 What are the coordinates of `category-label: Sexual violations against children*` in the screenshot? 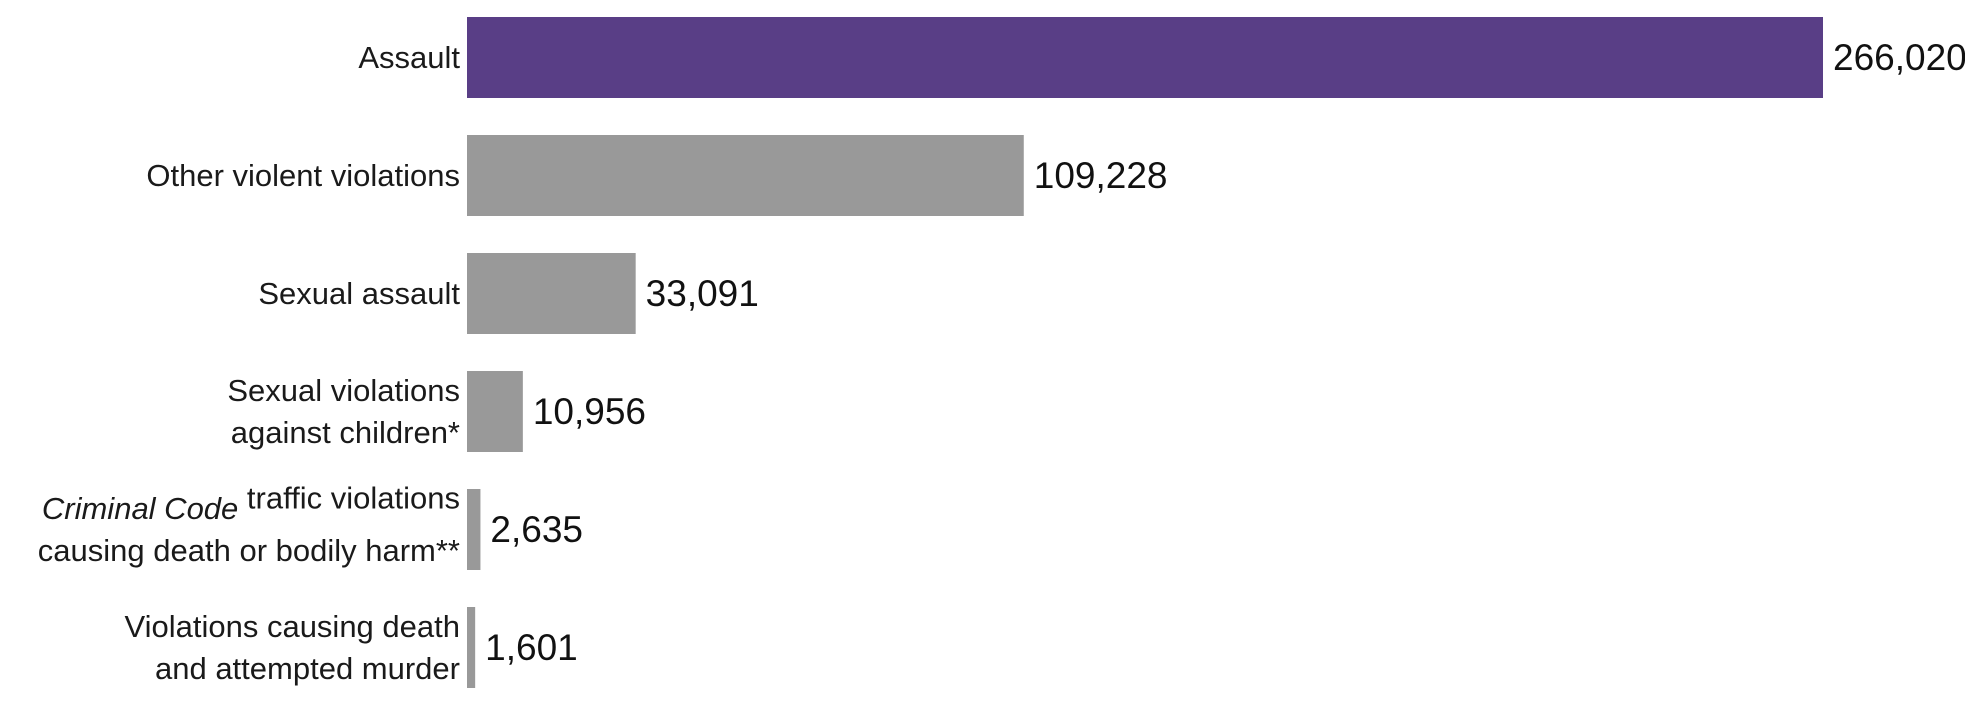 It's located at (343, 411).